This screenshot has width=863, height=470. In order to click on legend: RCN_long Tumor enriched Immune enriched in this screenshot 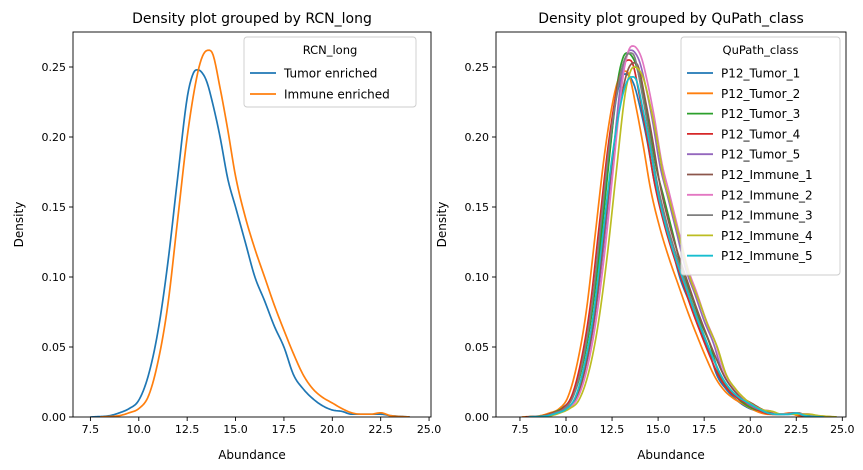, I will do `click(330, 72)`.